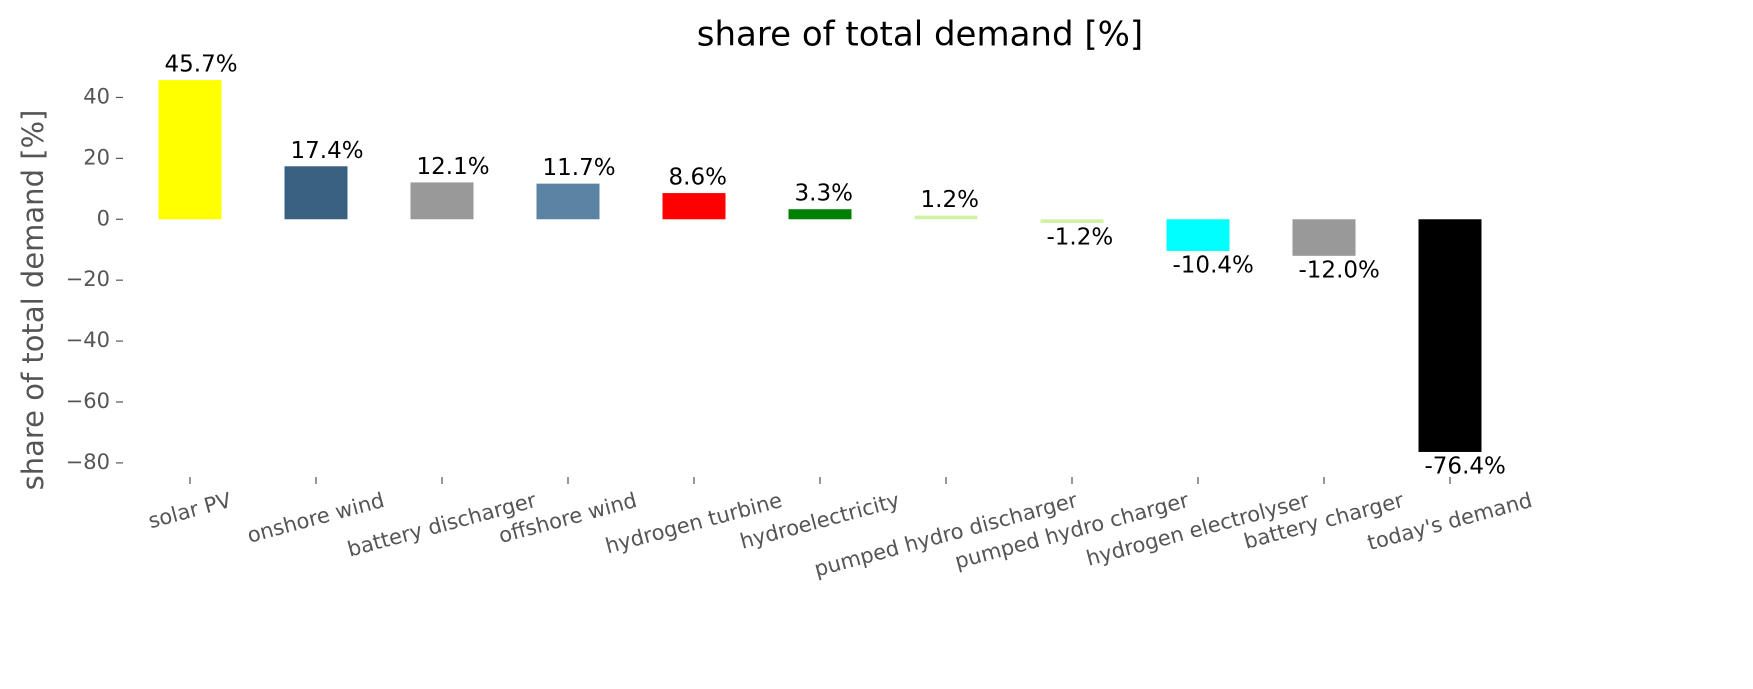 The height and width of the screenshot is (689, 1753). I want to click on x-tick-label: solar PV, so click(190, 510).